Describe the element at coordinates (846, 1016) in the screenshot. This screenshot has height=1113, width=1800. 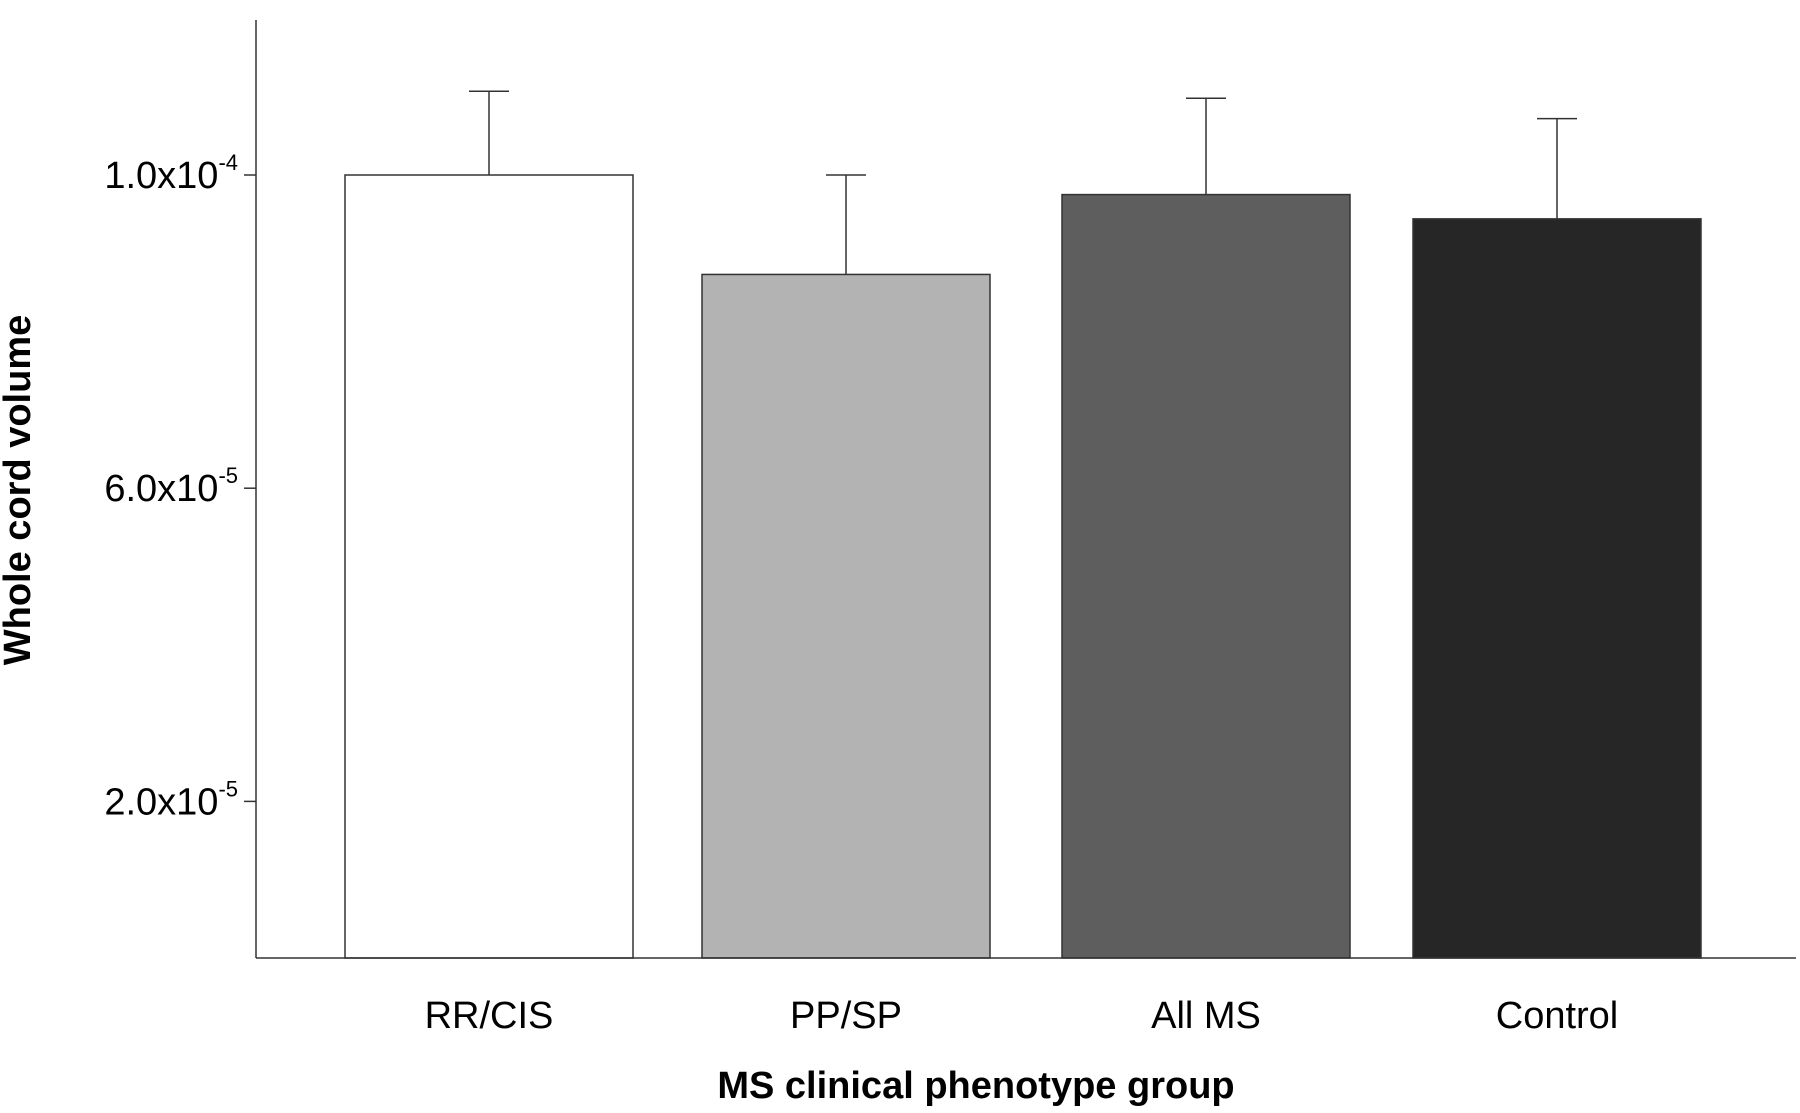
I see `x-tick-label: PP/SP` at that location.